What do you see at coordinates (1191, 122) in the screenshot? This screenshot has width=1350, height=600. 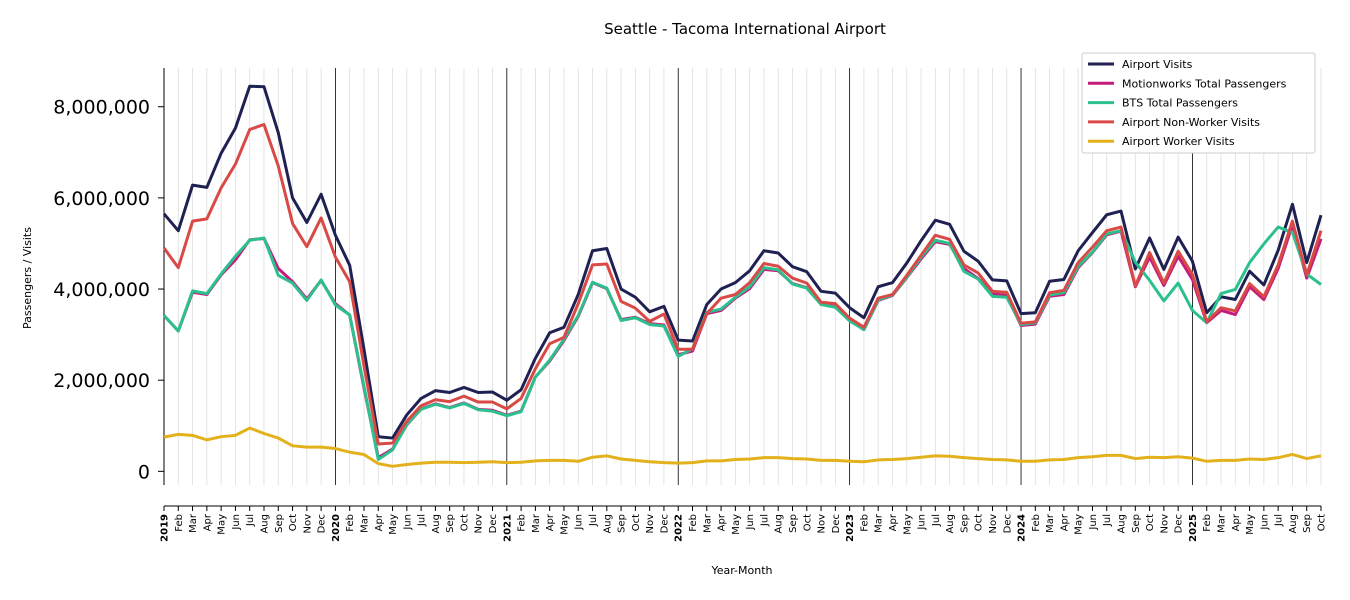 I see `legend-entry: Airport Non-Worker Visits` at bounding box center [1191, 122].